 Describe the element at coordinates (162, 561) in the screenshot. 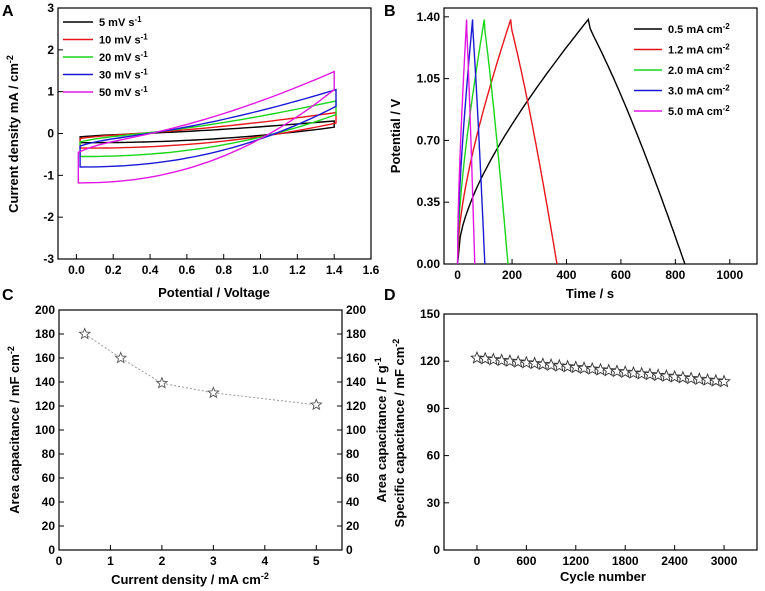

I see `x-tick-label: 2` at that location.